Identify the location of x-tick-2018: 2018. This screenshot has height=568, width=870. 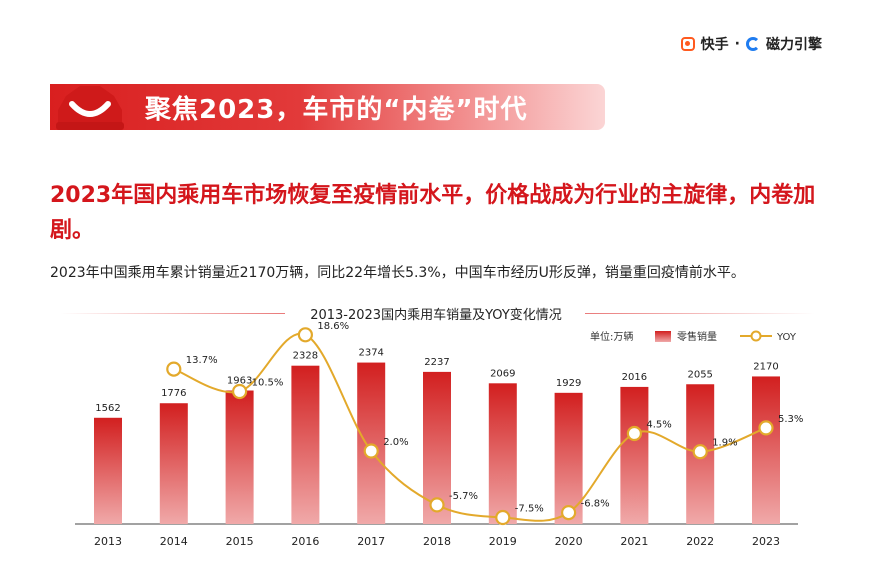
(437, 541).